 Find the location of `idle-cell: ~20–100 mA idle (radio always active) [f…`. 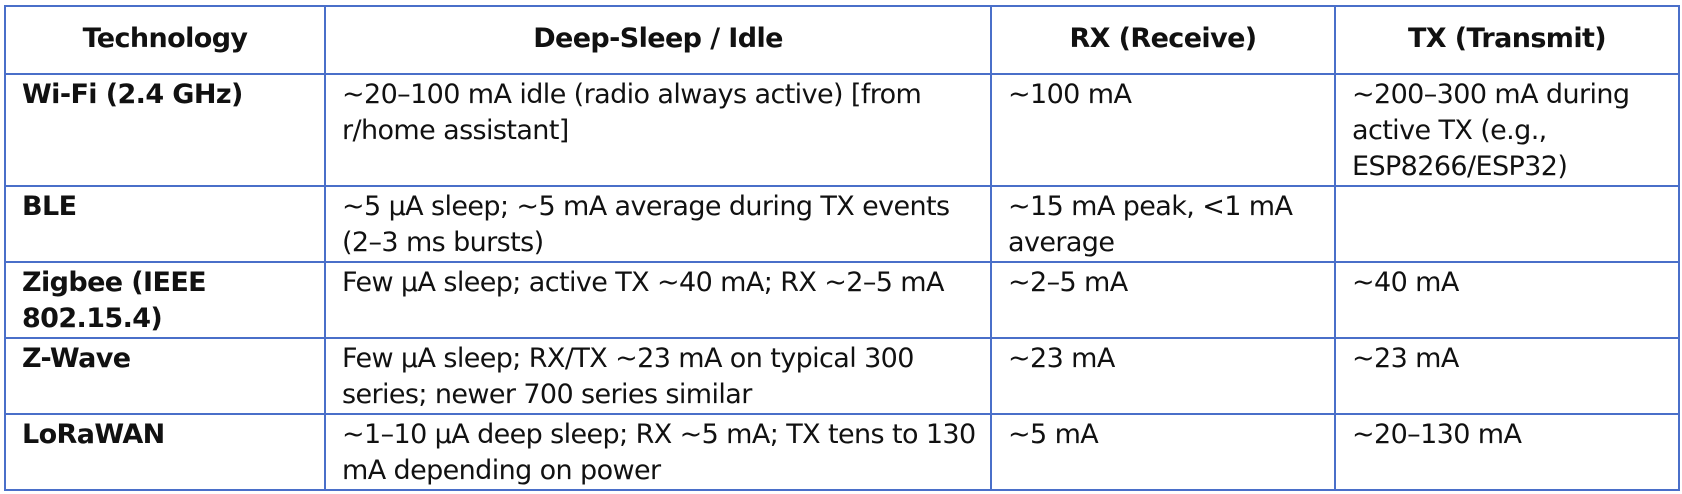

idle-cell: ~20–100 mA idle (radio always active) [f… is located at coordinates (658, 130).